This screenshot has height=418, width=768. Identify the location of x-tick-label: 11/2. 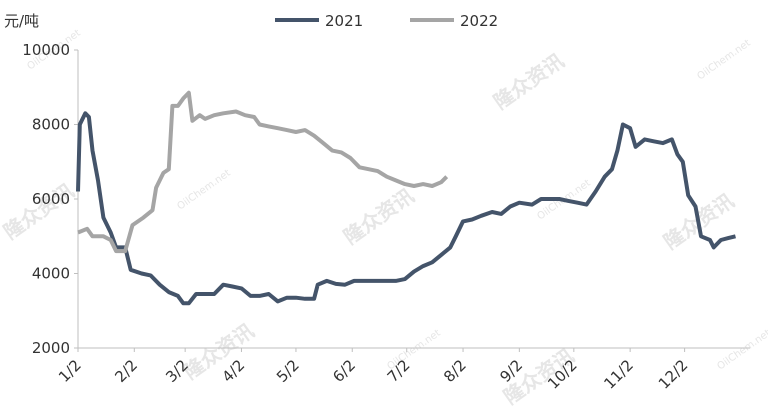
(618, 374).